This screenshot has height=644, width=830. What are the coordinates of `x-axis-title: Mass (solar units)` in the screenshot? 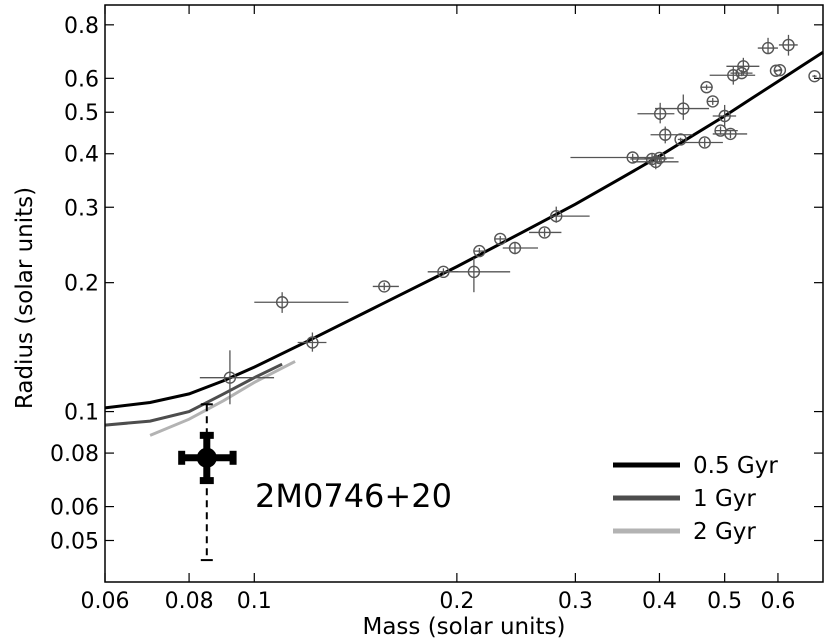 It's located at (463, 627).